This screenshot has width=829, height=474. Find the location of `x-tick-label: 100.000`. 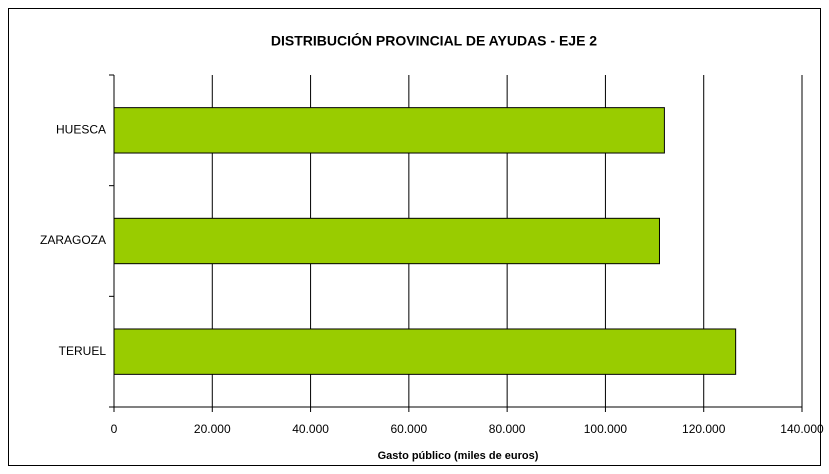

x-tick-label: 100.000 is located at coordinates (606, 429).